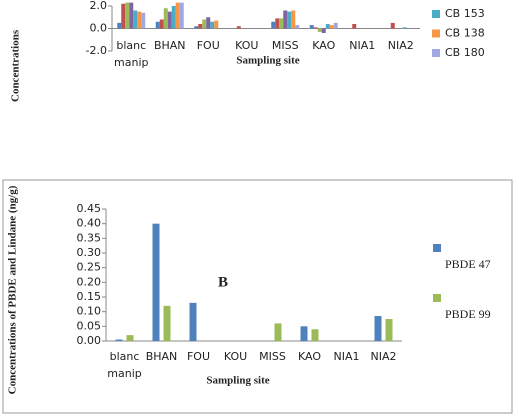  I want to click on y-tick-label: 0.25, so click(89, 267).